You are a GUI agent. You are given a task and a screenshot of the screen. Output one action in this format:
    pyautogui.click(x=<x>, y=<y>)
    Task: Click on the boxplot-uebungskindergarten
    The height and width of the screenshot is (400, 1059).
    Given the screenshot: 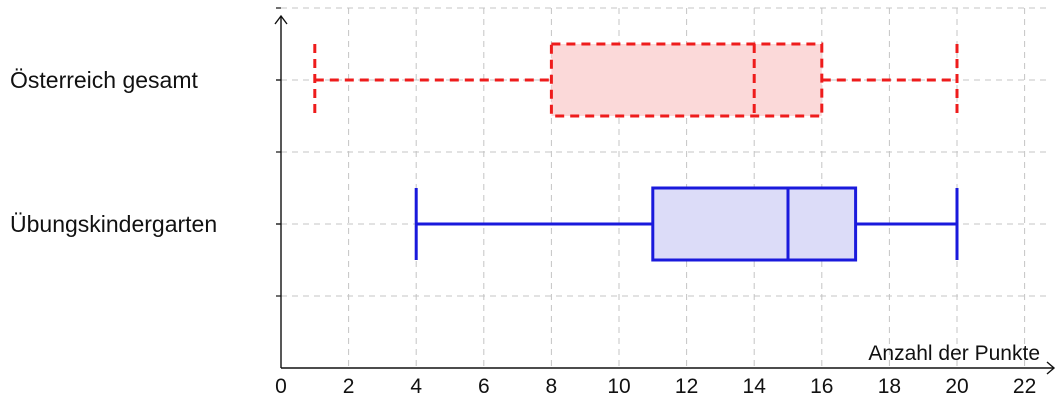 What is the action you would take?
    pyautogui.click(x=686, y=224)
    